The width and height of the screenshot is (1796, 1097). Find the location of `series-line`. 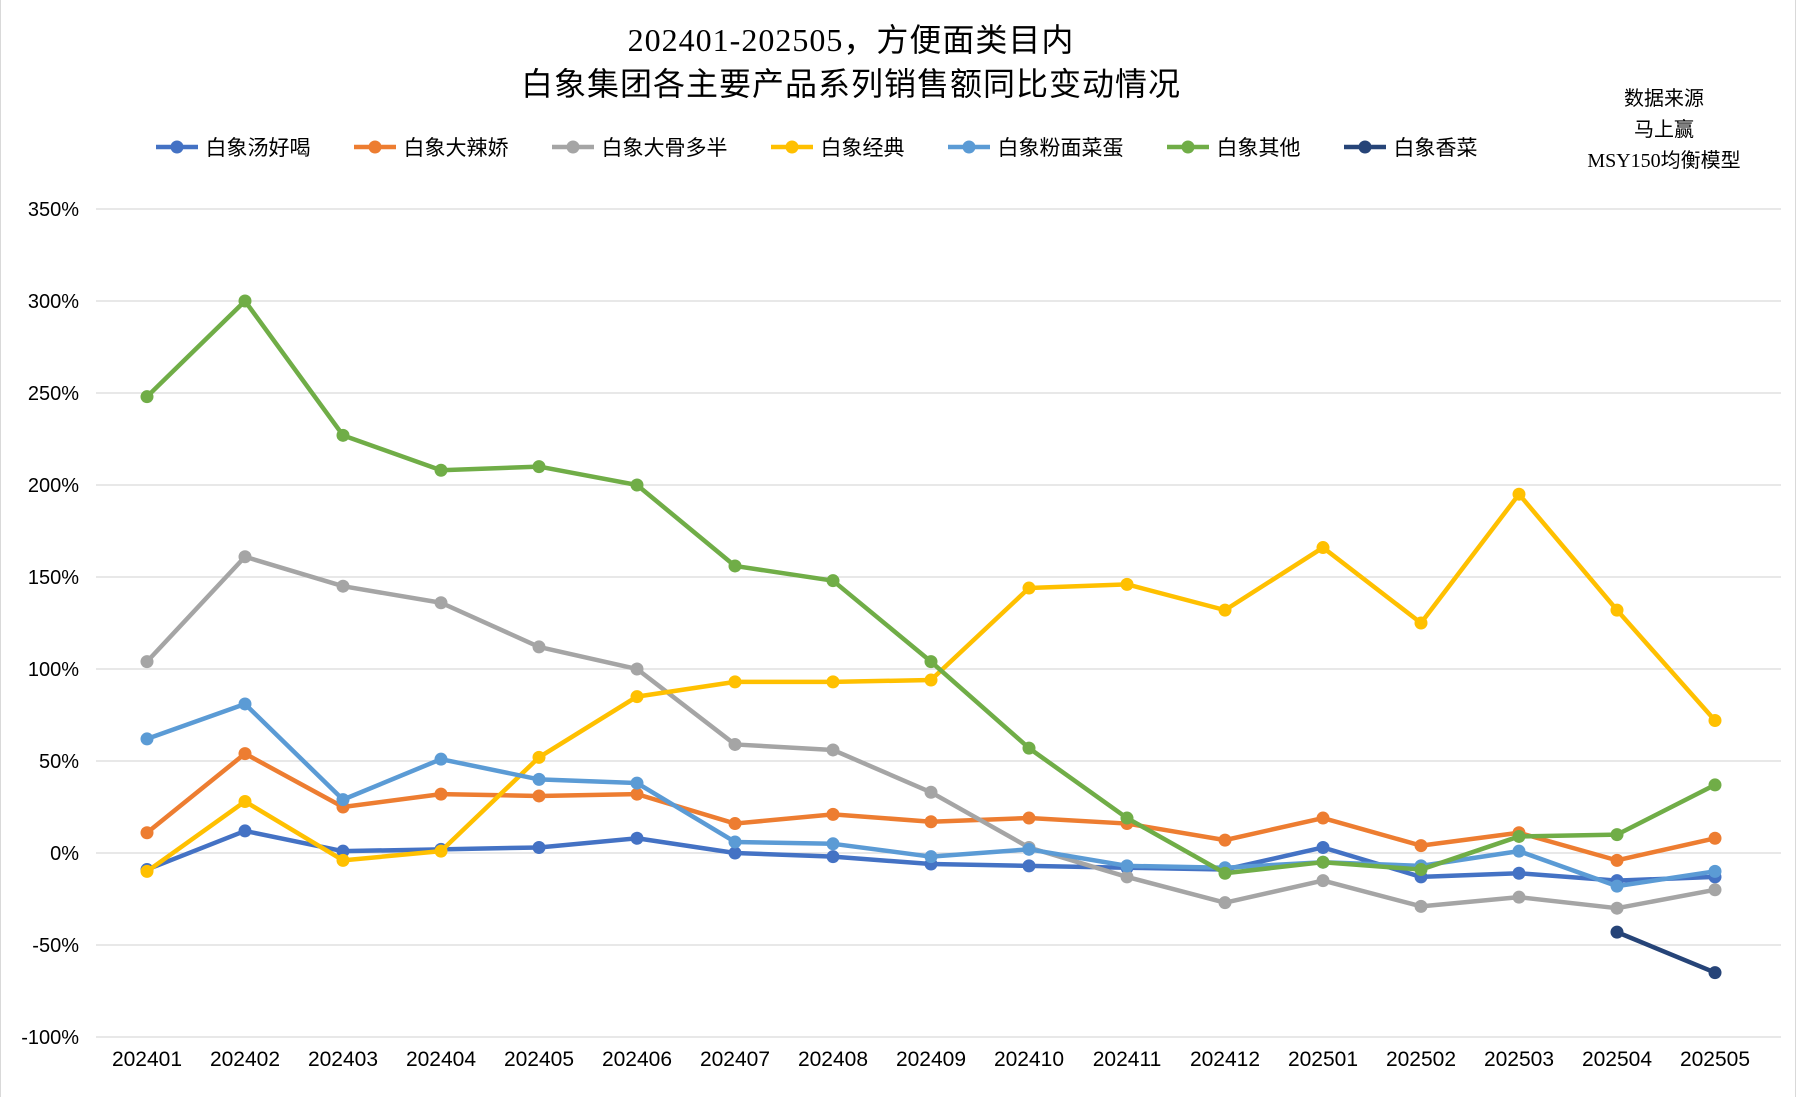

series-line is located at coordinates (1666, 952).